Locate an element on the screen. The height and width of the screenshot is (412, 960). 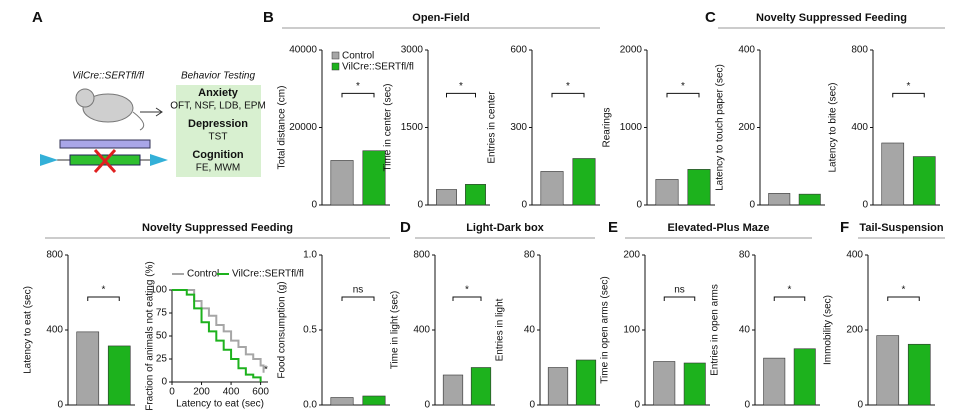
test-box is located at coordinates (218, 131).